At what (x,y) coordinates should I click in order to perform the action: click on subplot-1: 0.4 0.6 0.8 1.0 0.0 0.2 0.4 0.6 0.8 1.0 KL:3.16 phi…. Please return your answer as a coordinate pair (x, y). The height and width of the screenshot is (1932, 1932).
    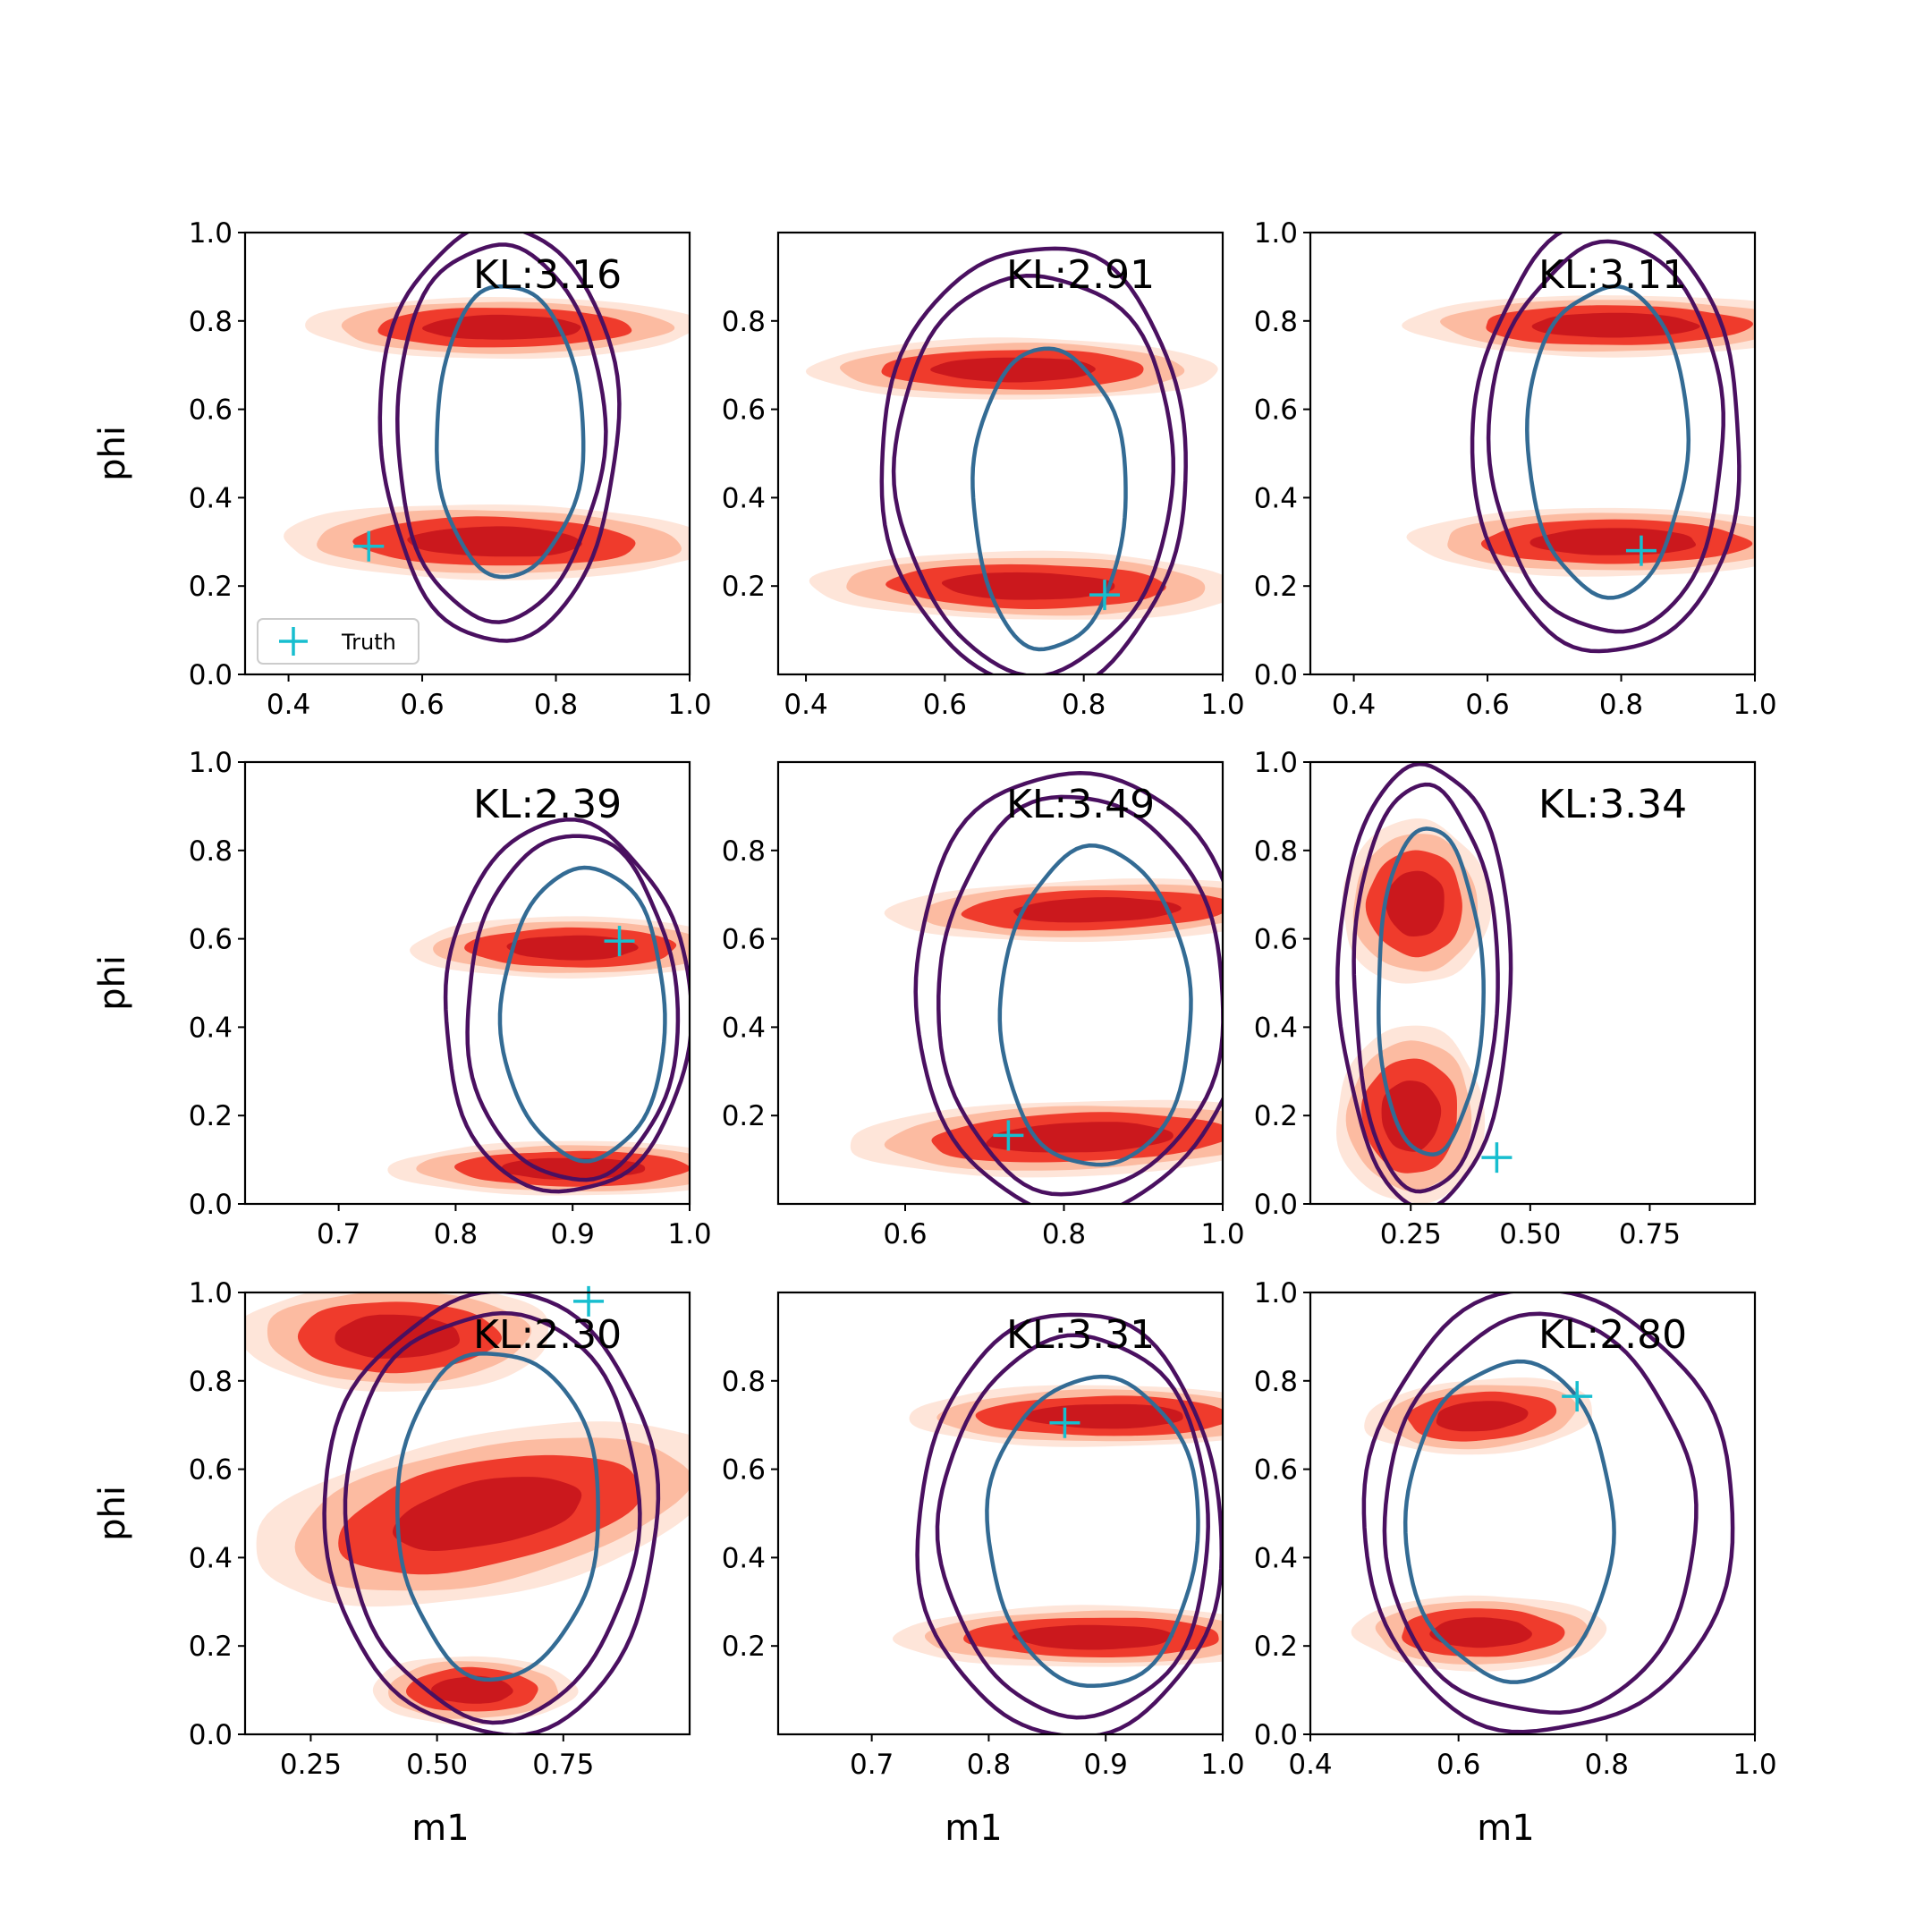
    Looking at the image, I should click on (402, 469).